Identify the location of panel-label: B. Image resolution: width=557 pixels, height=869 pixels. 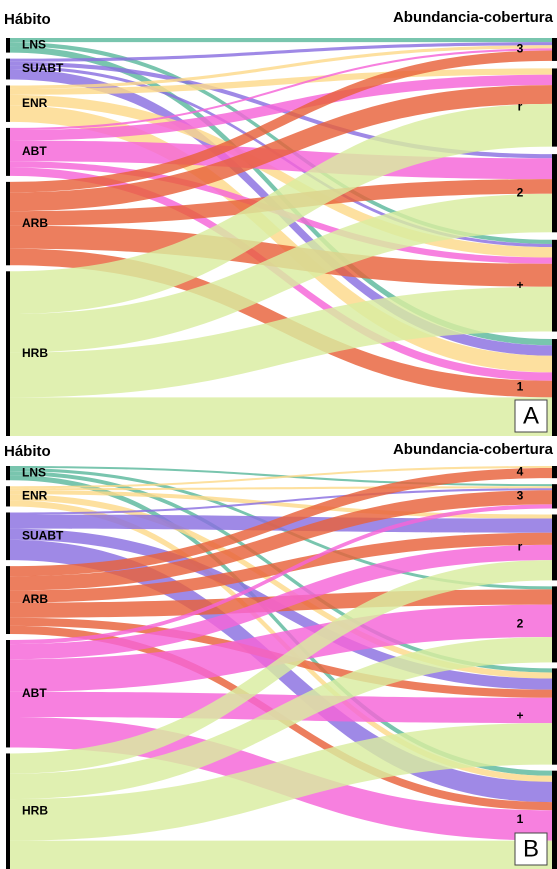
(531, 848).